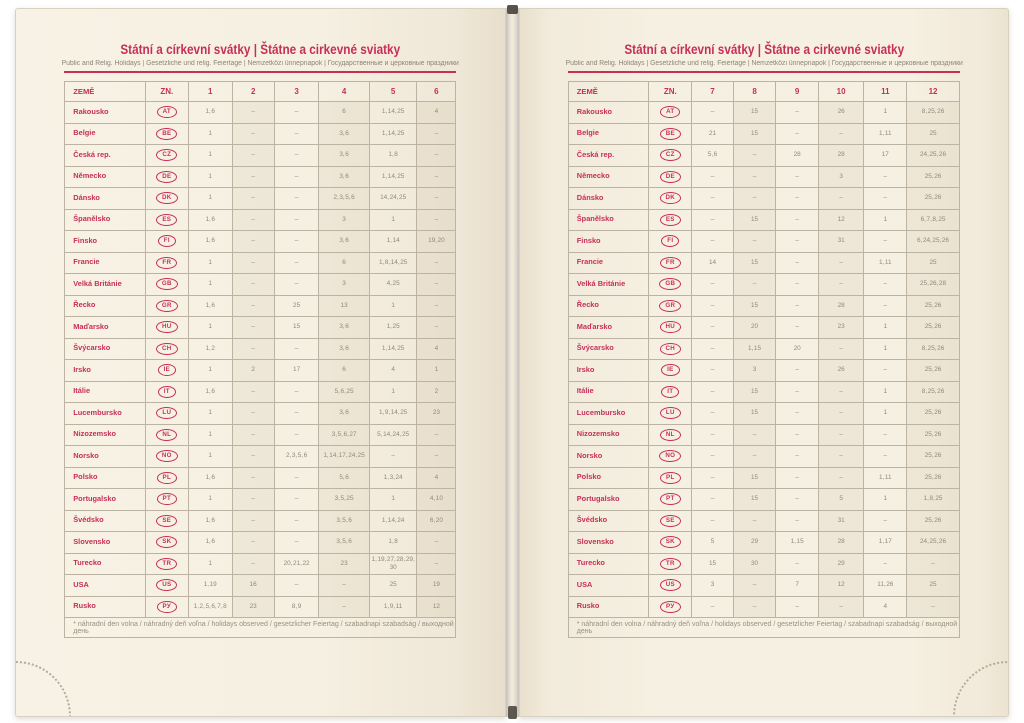  What do you see at coordinates (608, 563) in the screenshot?
I see `country-name: Turecko` at bounding box center [608, 563].